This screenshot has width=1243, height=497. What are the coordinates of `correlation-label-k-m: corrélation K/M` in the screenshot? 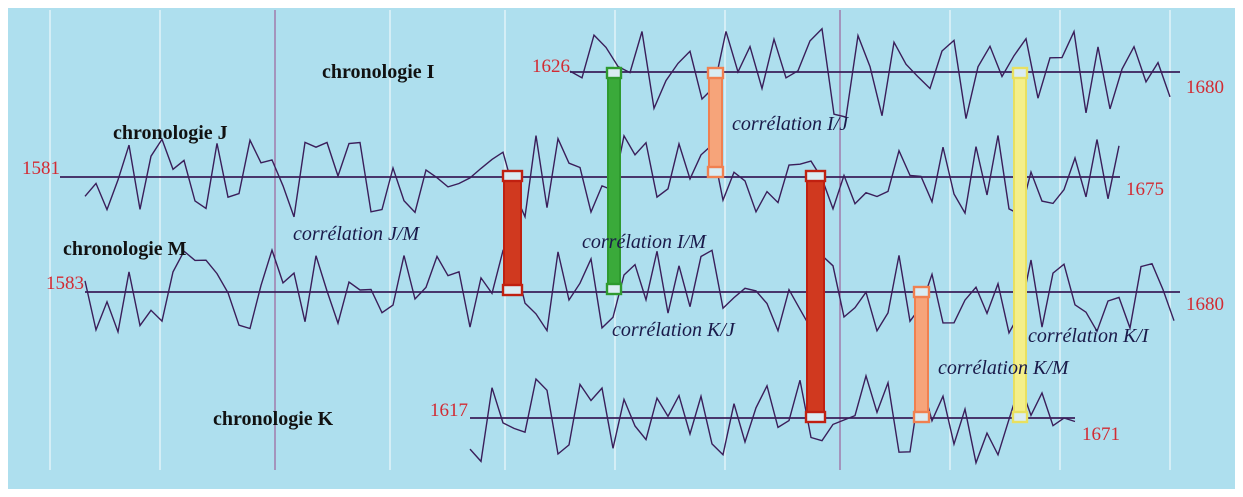 It's located at (1004, 368).